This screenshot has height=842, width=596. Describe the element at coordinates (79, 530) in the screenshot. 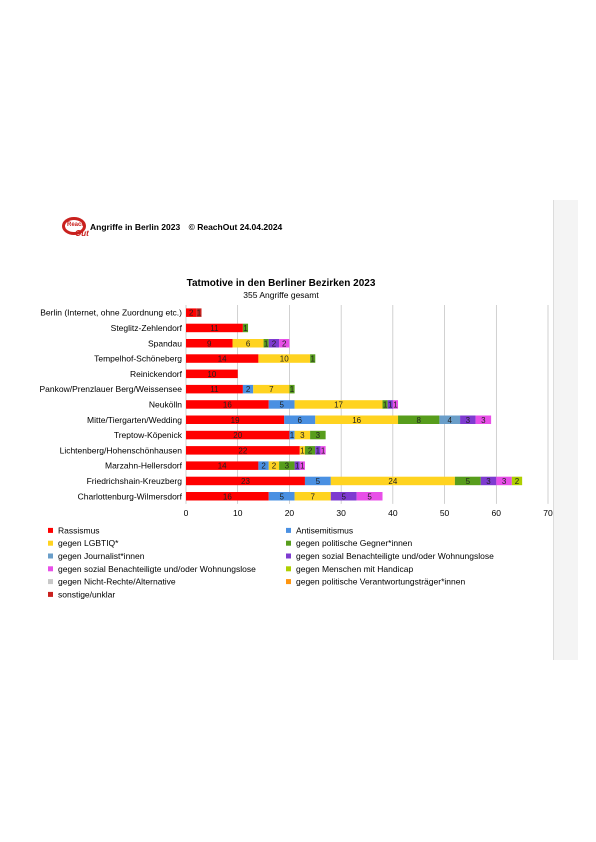

I see `legend-label: Rassismus` at that location.